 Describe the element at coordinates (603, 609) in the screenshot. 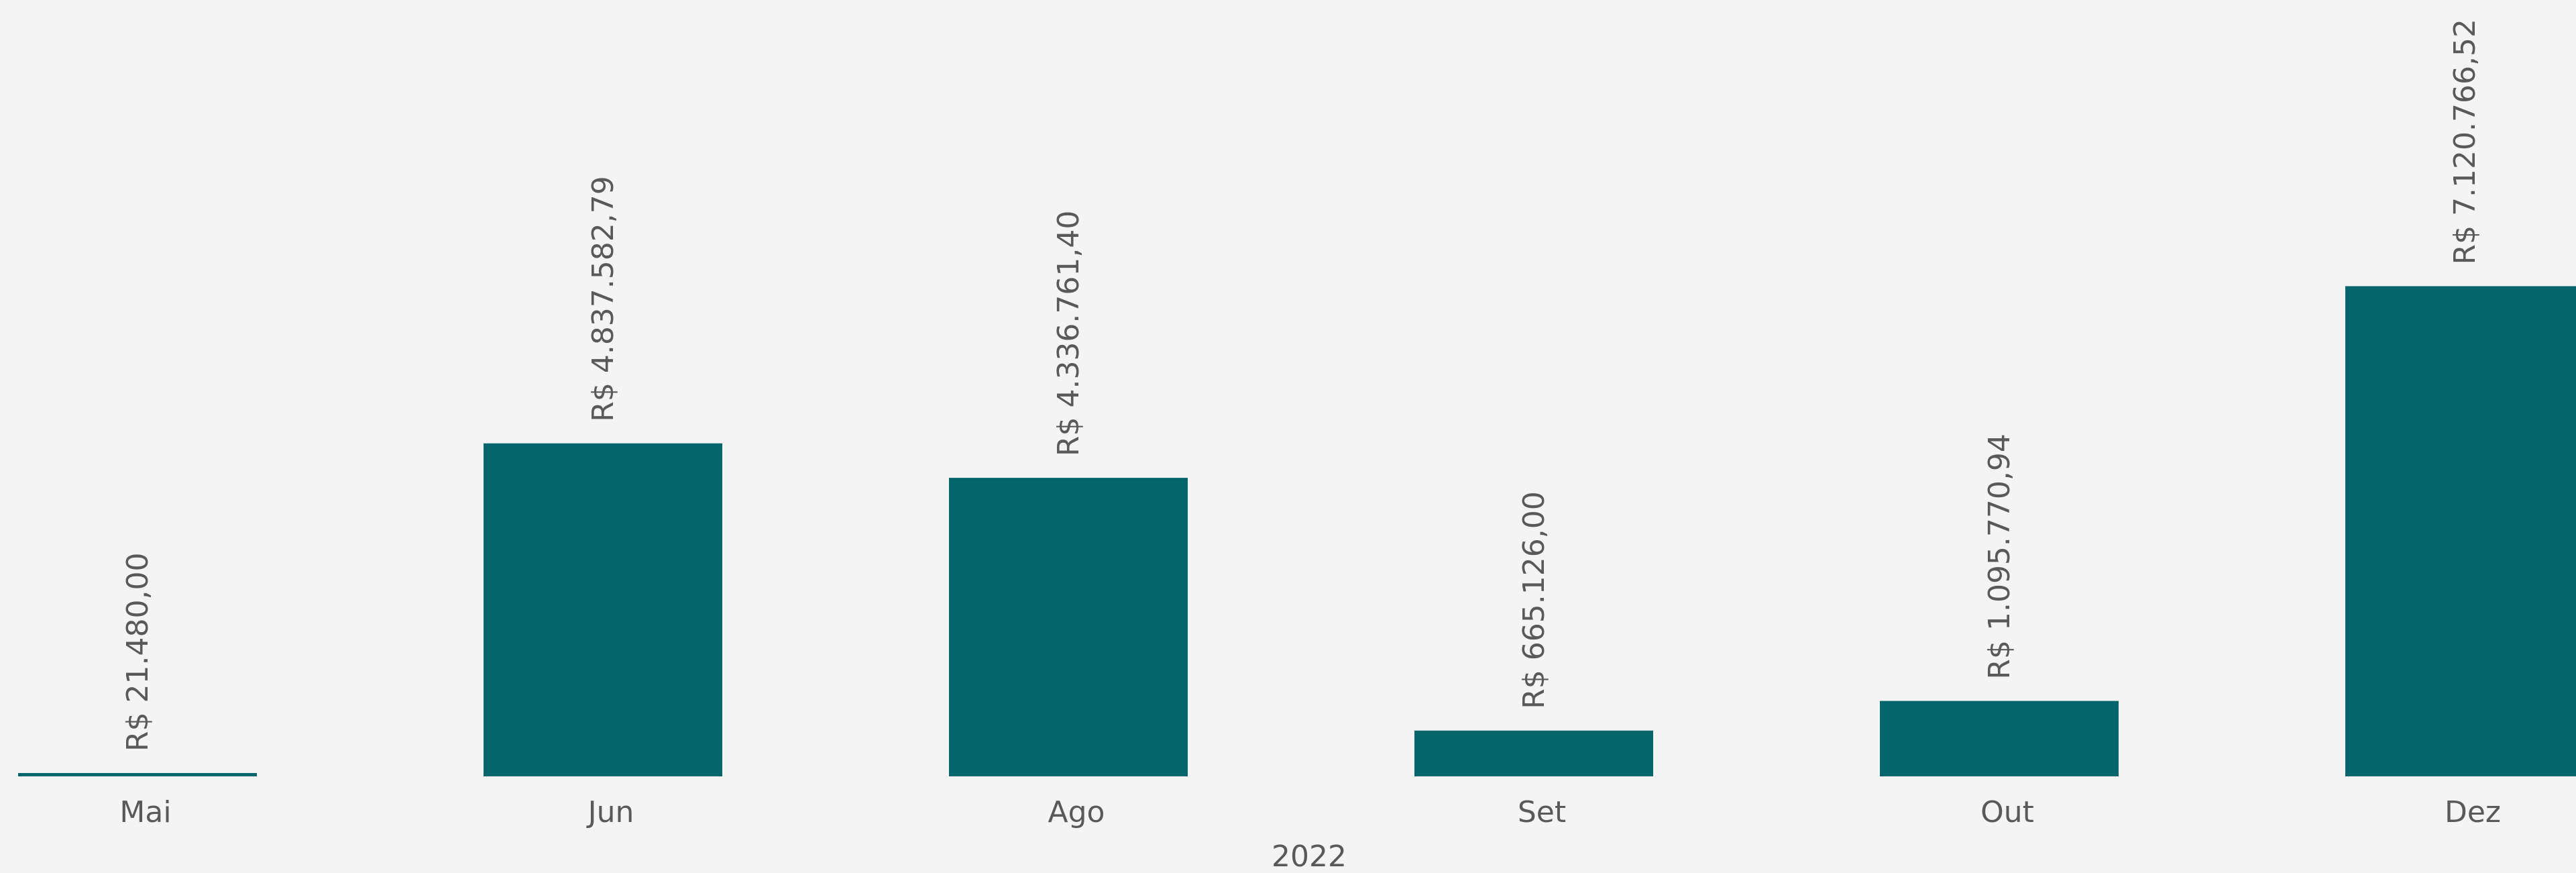

I see `bar-jun` at that location.